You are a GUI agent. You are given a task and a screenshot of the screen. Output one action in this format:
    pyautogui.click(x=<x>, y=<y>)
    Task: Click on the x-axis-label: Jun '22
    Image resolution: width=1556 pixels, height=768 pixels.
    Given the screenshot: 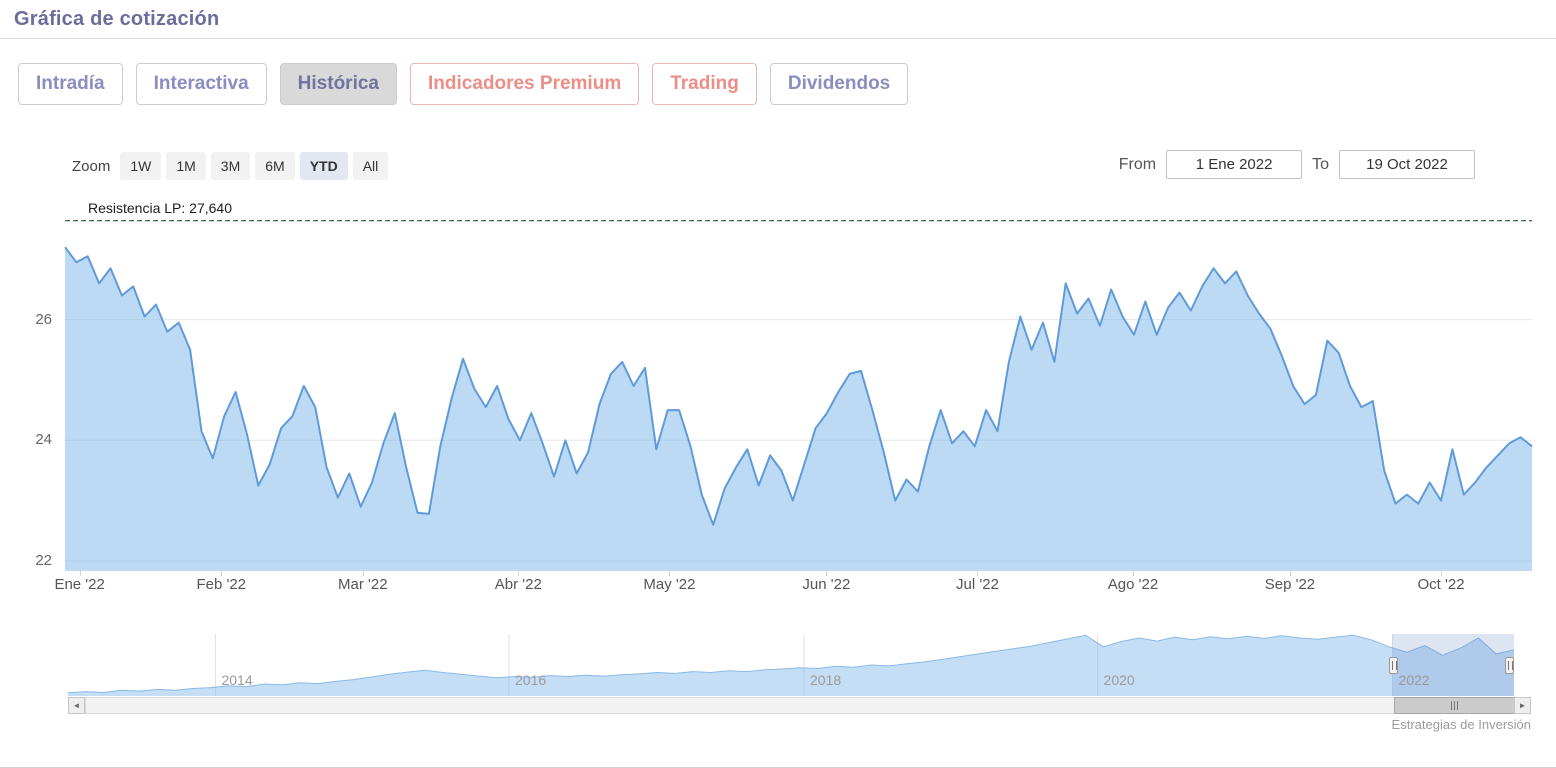 What is the action you would take?
    pyautogui.click(x=826, y=584)
    